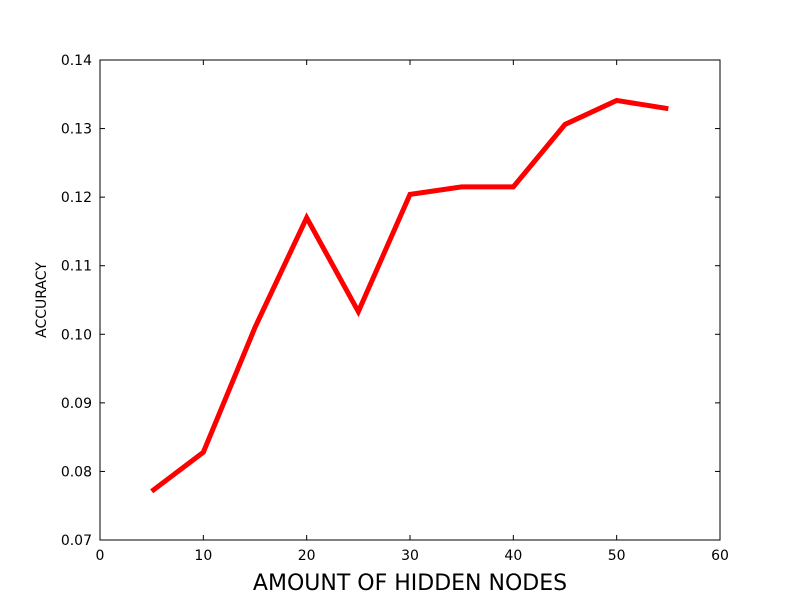  Describe the element at coordinates (307, 556) in the screenshot. I see `x-tick-label: 20` at that location.